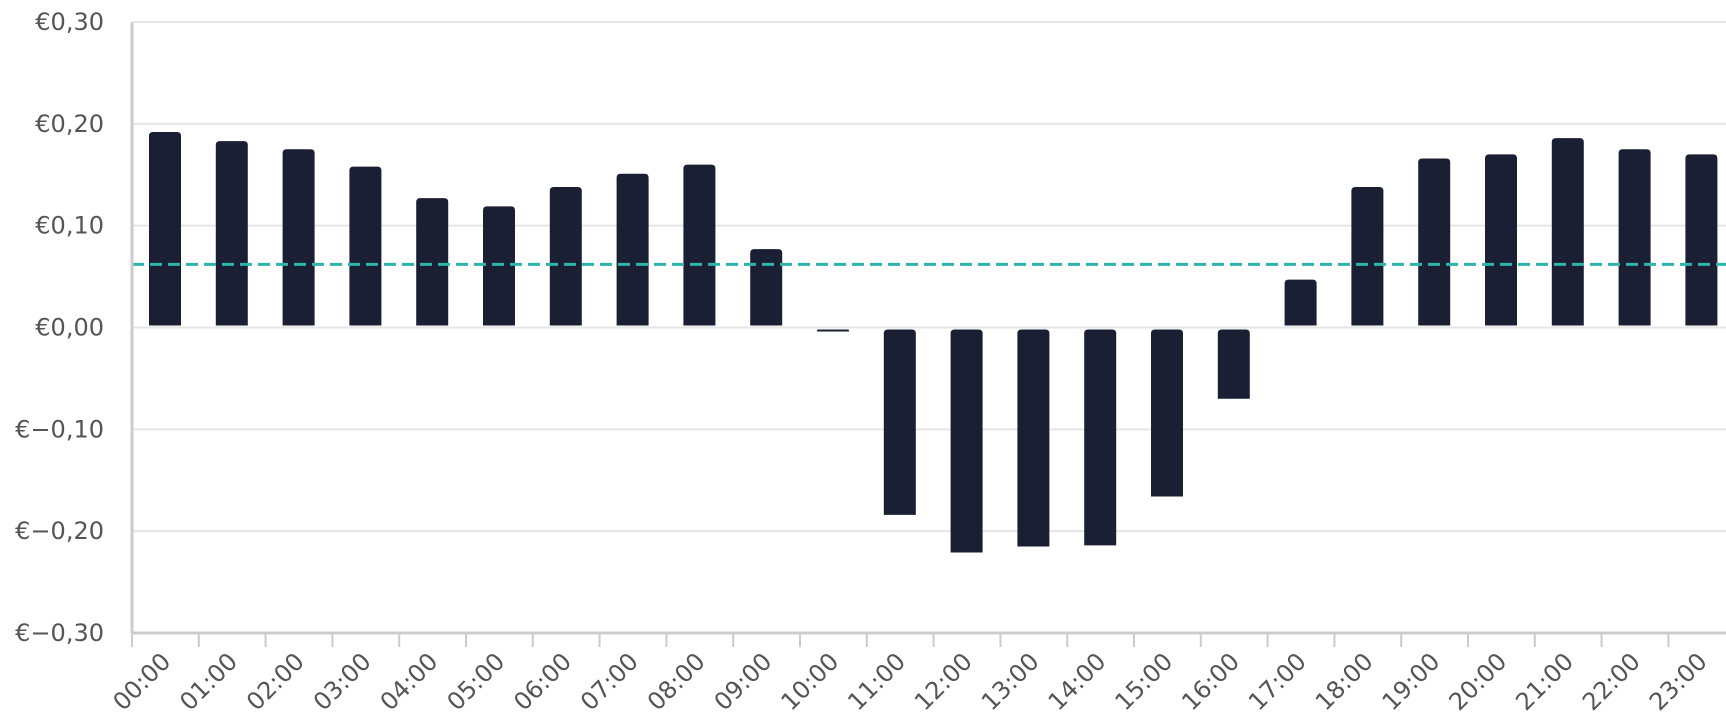 The image size is (1726, 720). I want to click on x-tick-label: 19:00, so click(1411, 681).